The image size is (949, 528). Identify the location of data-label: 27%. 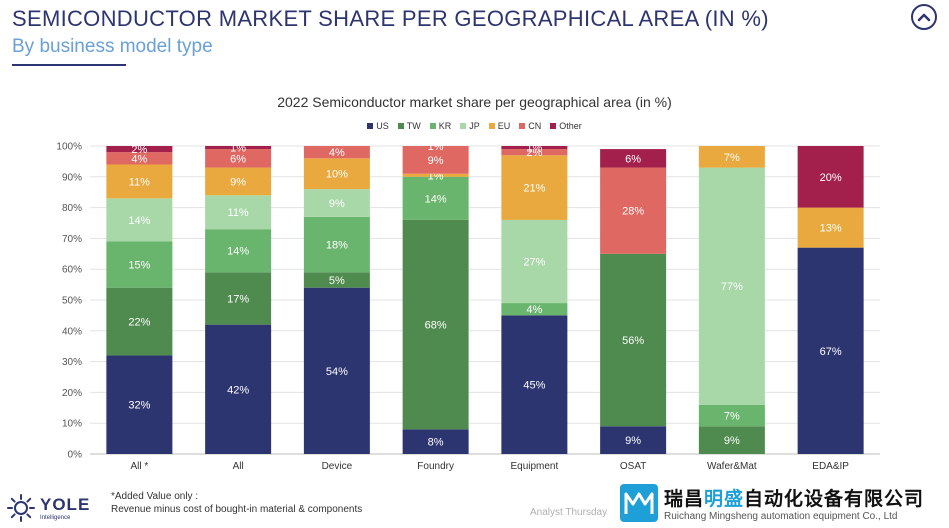
(534, 263).